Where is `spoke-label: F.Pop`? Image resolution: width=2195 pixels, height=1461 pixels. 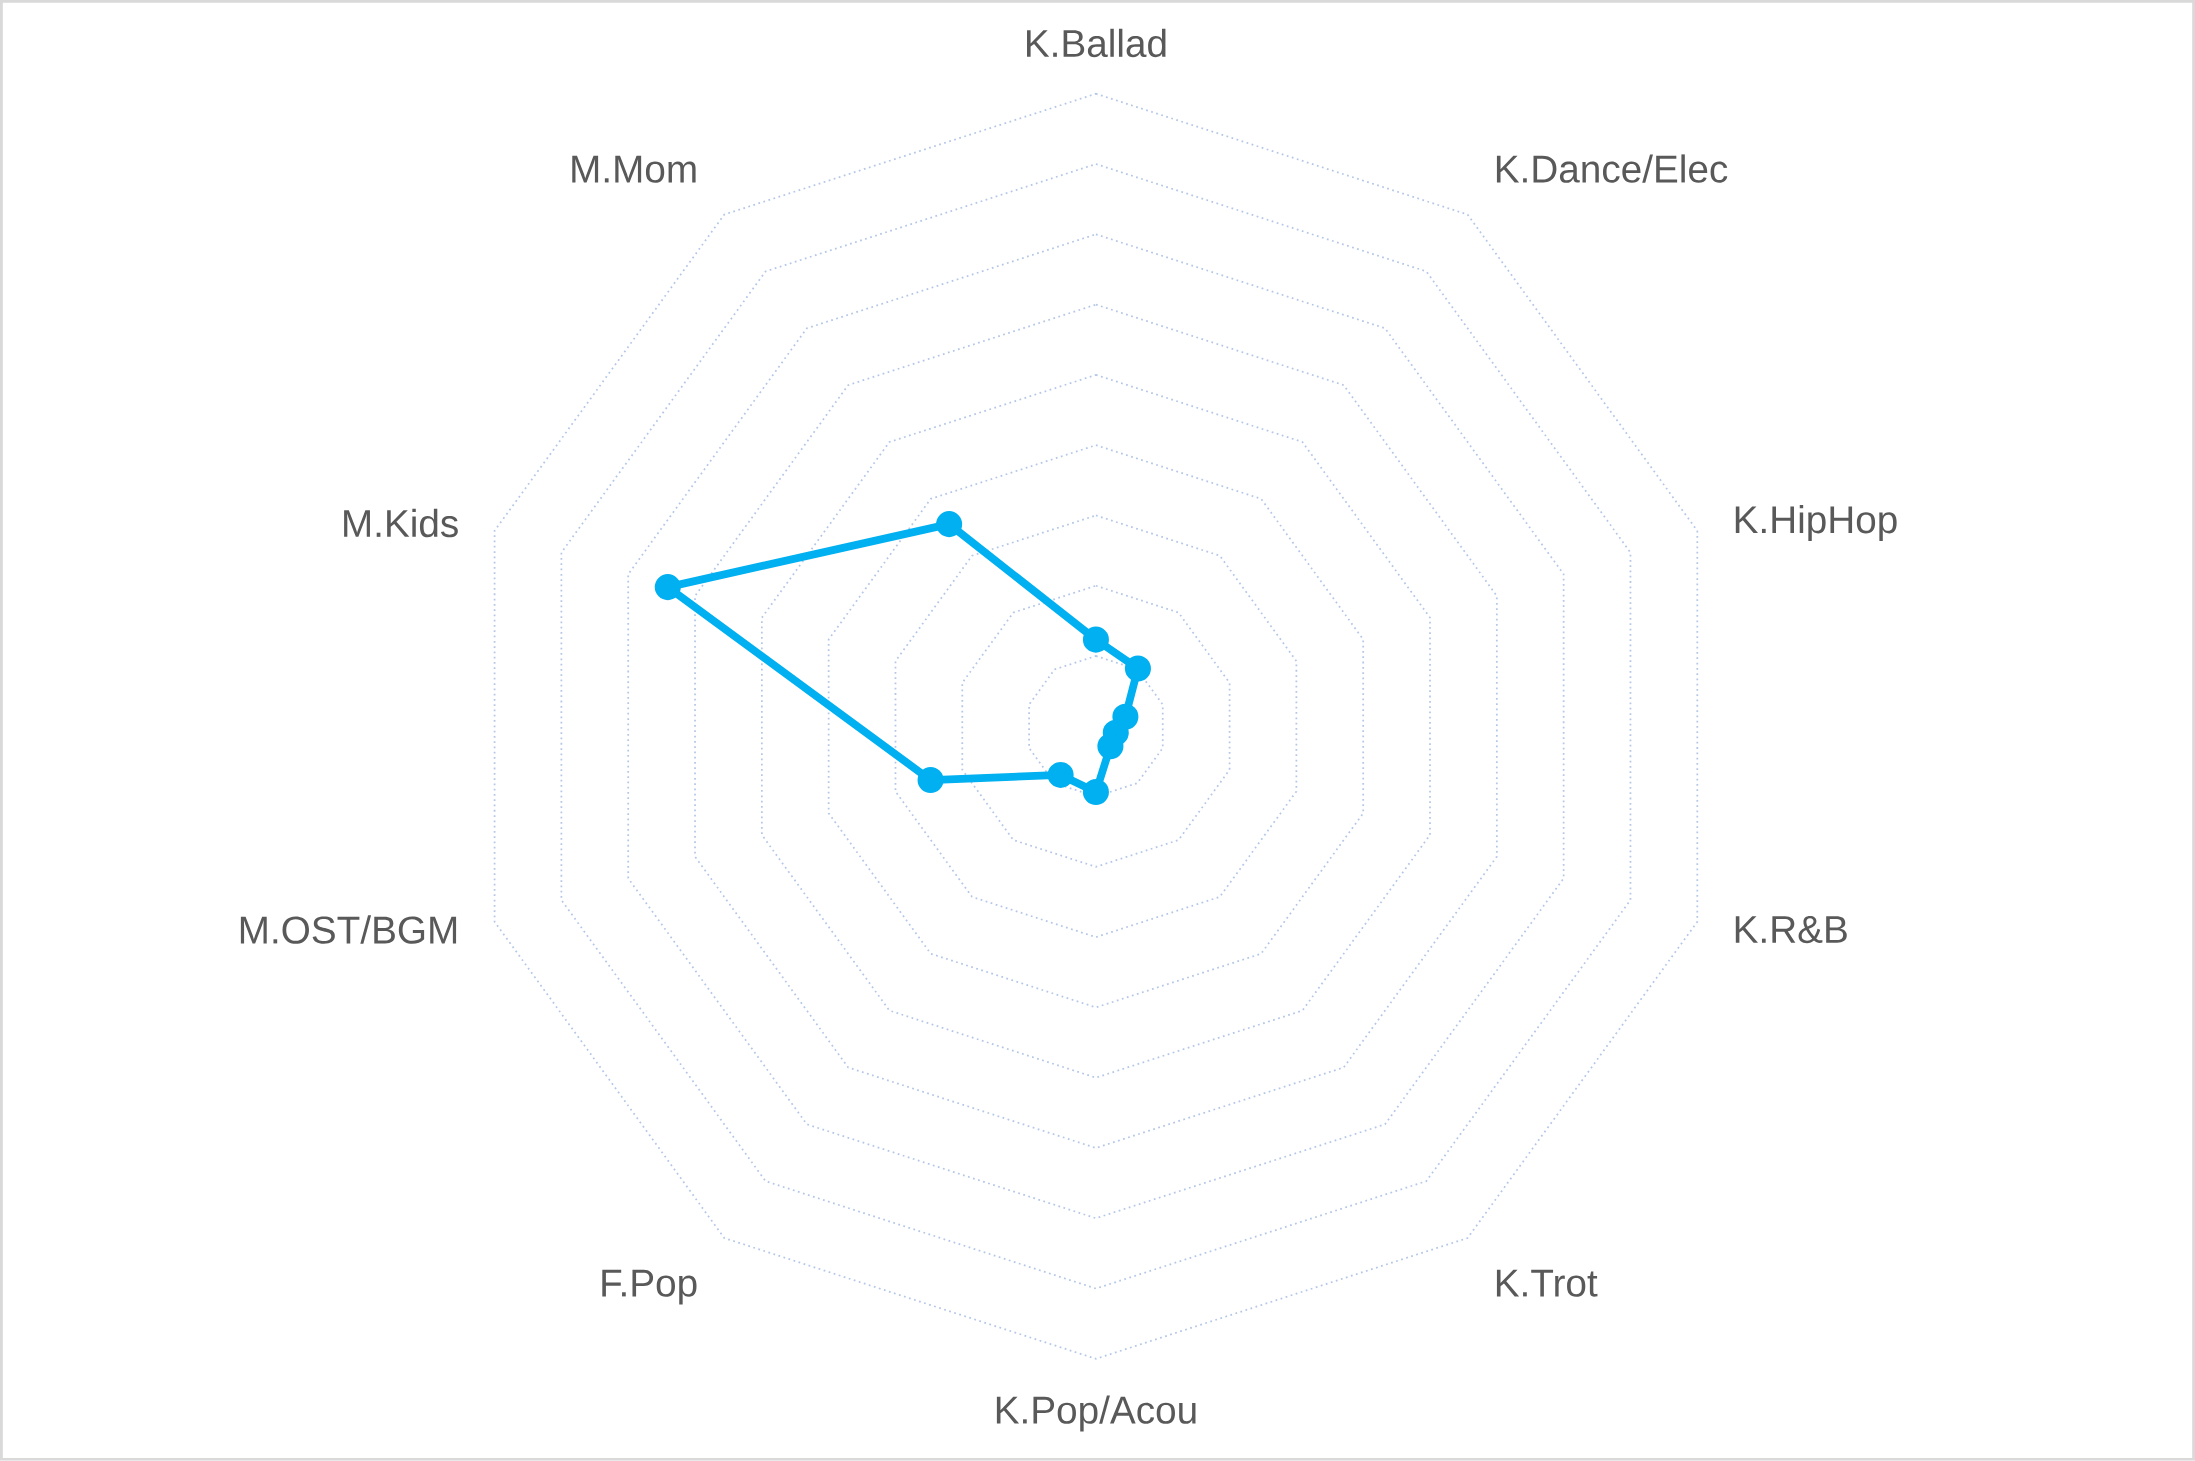
spoke-label: F.Pop is located at coordinates (649, 1287).